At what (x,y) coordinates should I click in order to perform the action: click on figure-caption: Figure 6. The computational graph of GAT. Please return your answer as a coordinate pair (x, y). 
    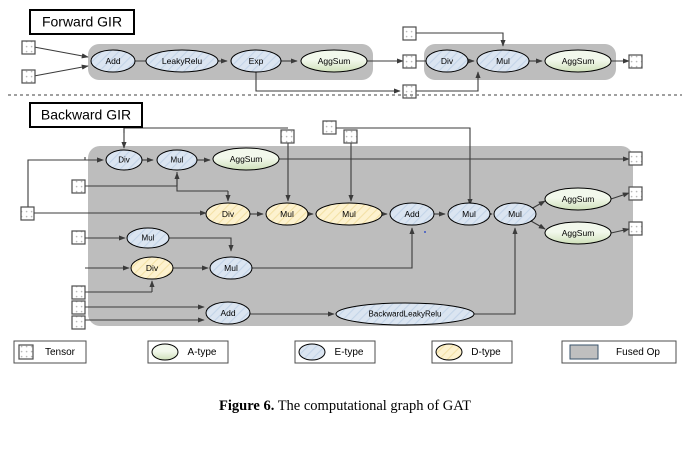
    Looking at the image, I should click on (345, 406).